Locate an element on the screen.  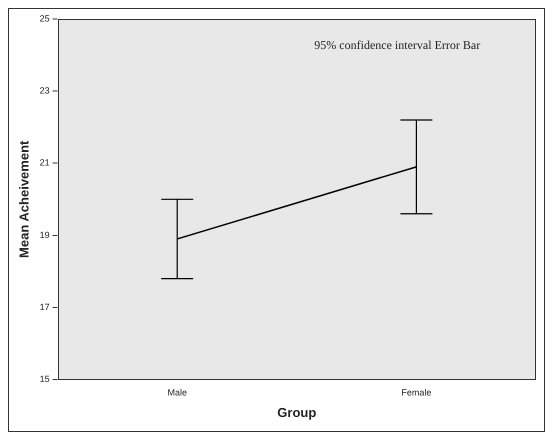
y-tick-label: 21 is located at coordinates (45, 163).